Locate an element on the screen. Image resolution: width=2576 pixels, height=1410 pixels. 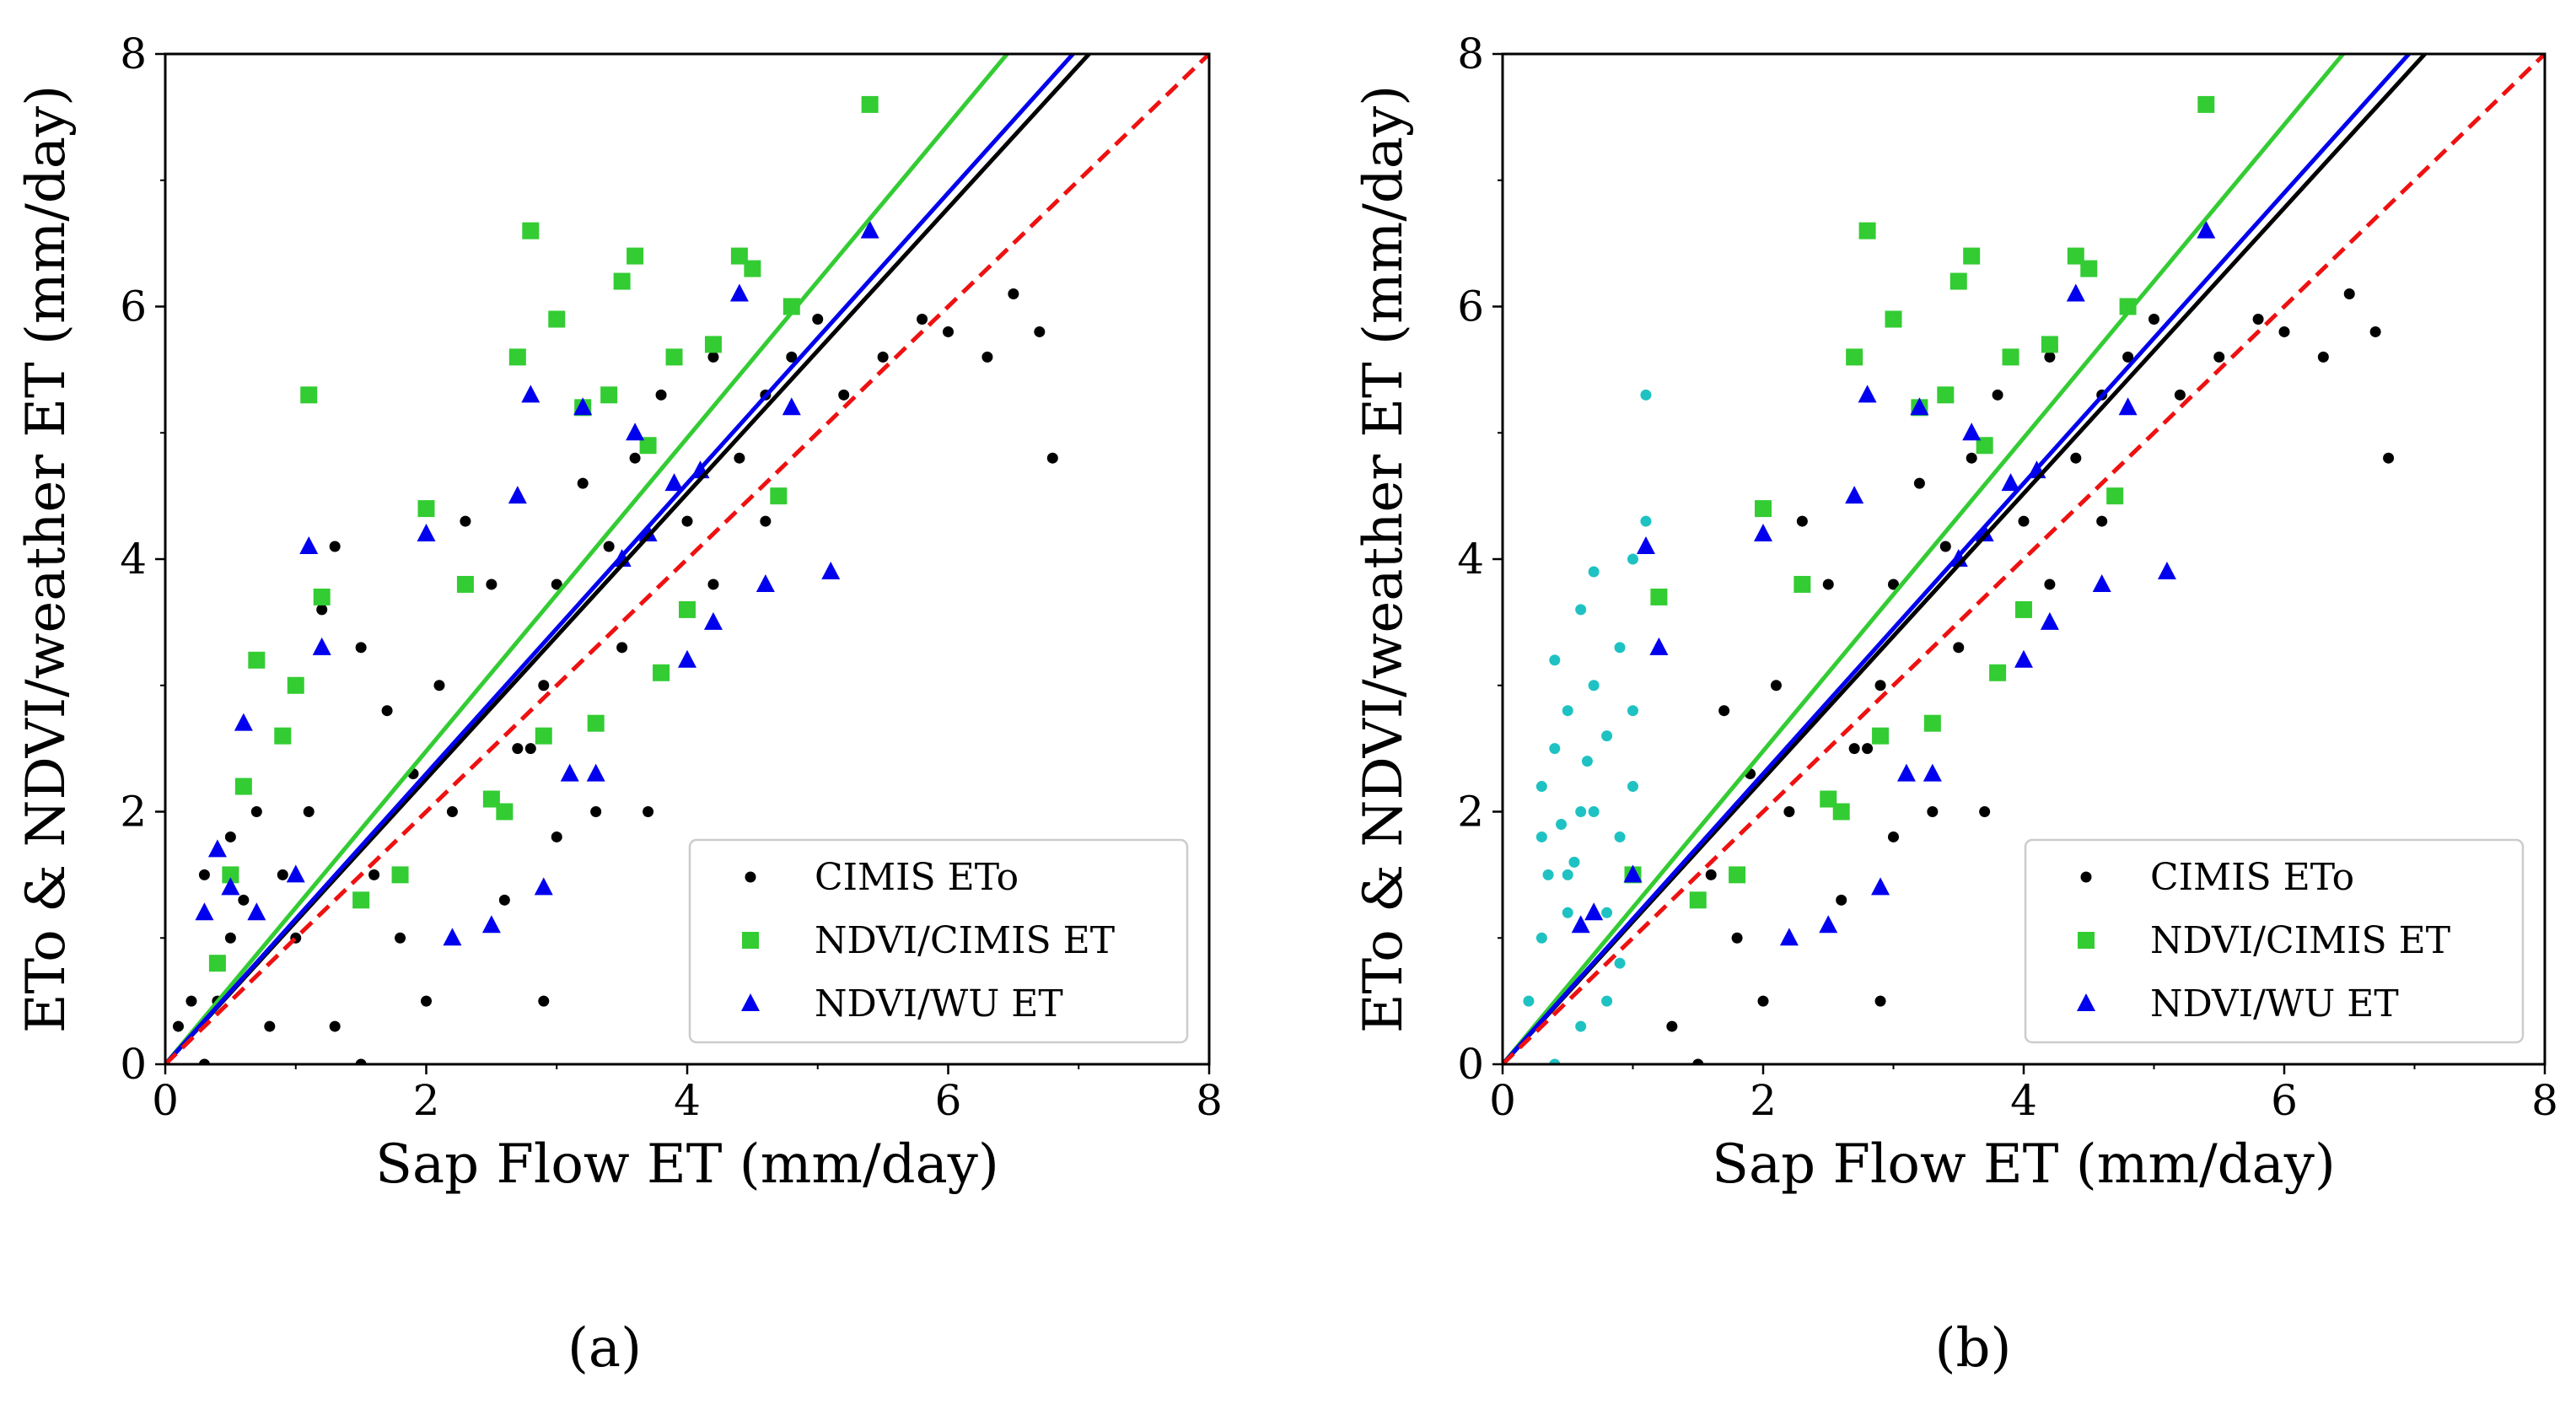
panel-label: (a) is located at coordinates (604, 1348).